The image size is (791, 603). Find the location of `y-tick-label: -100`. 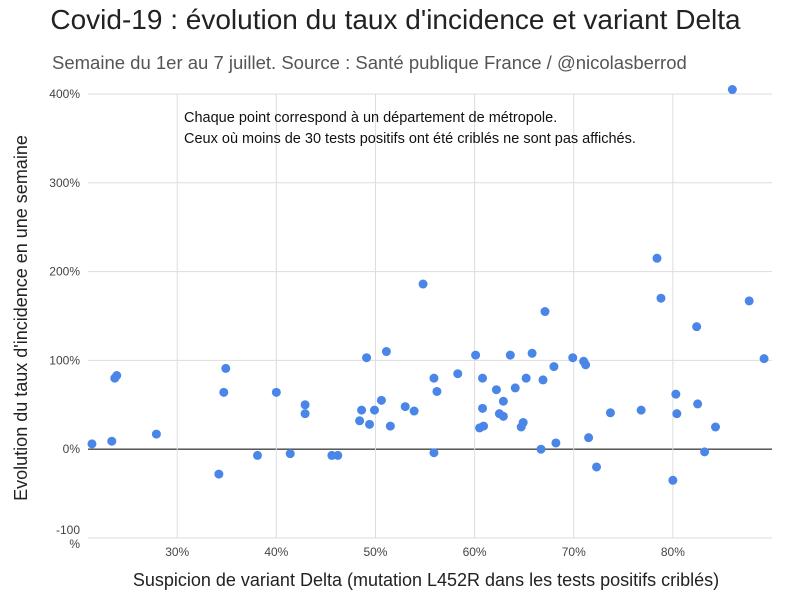

y-tick-label: -100 is located at coordinates (68, 530).